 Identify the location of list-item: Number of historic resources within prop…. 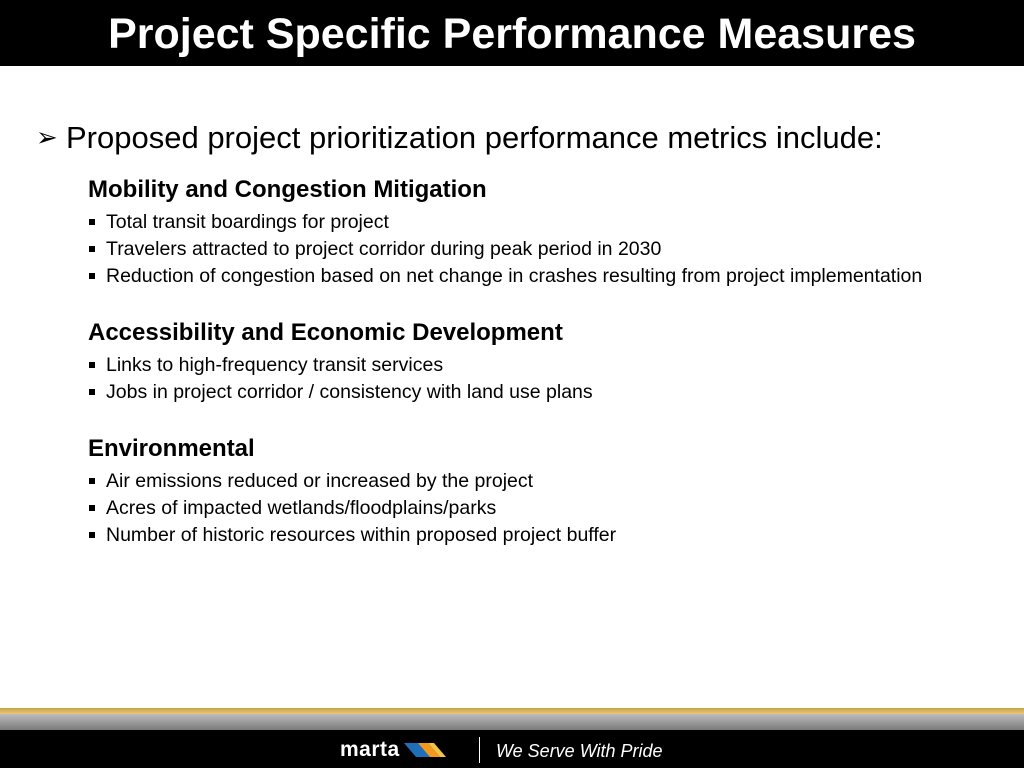
(538, 535).